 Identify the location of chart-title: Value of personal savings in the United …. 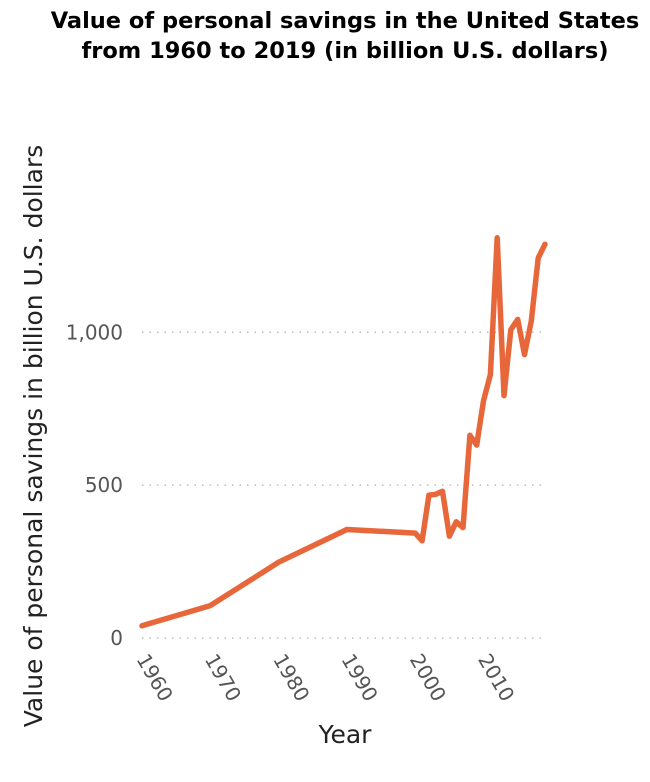
(345, 36).